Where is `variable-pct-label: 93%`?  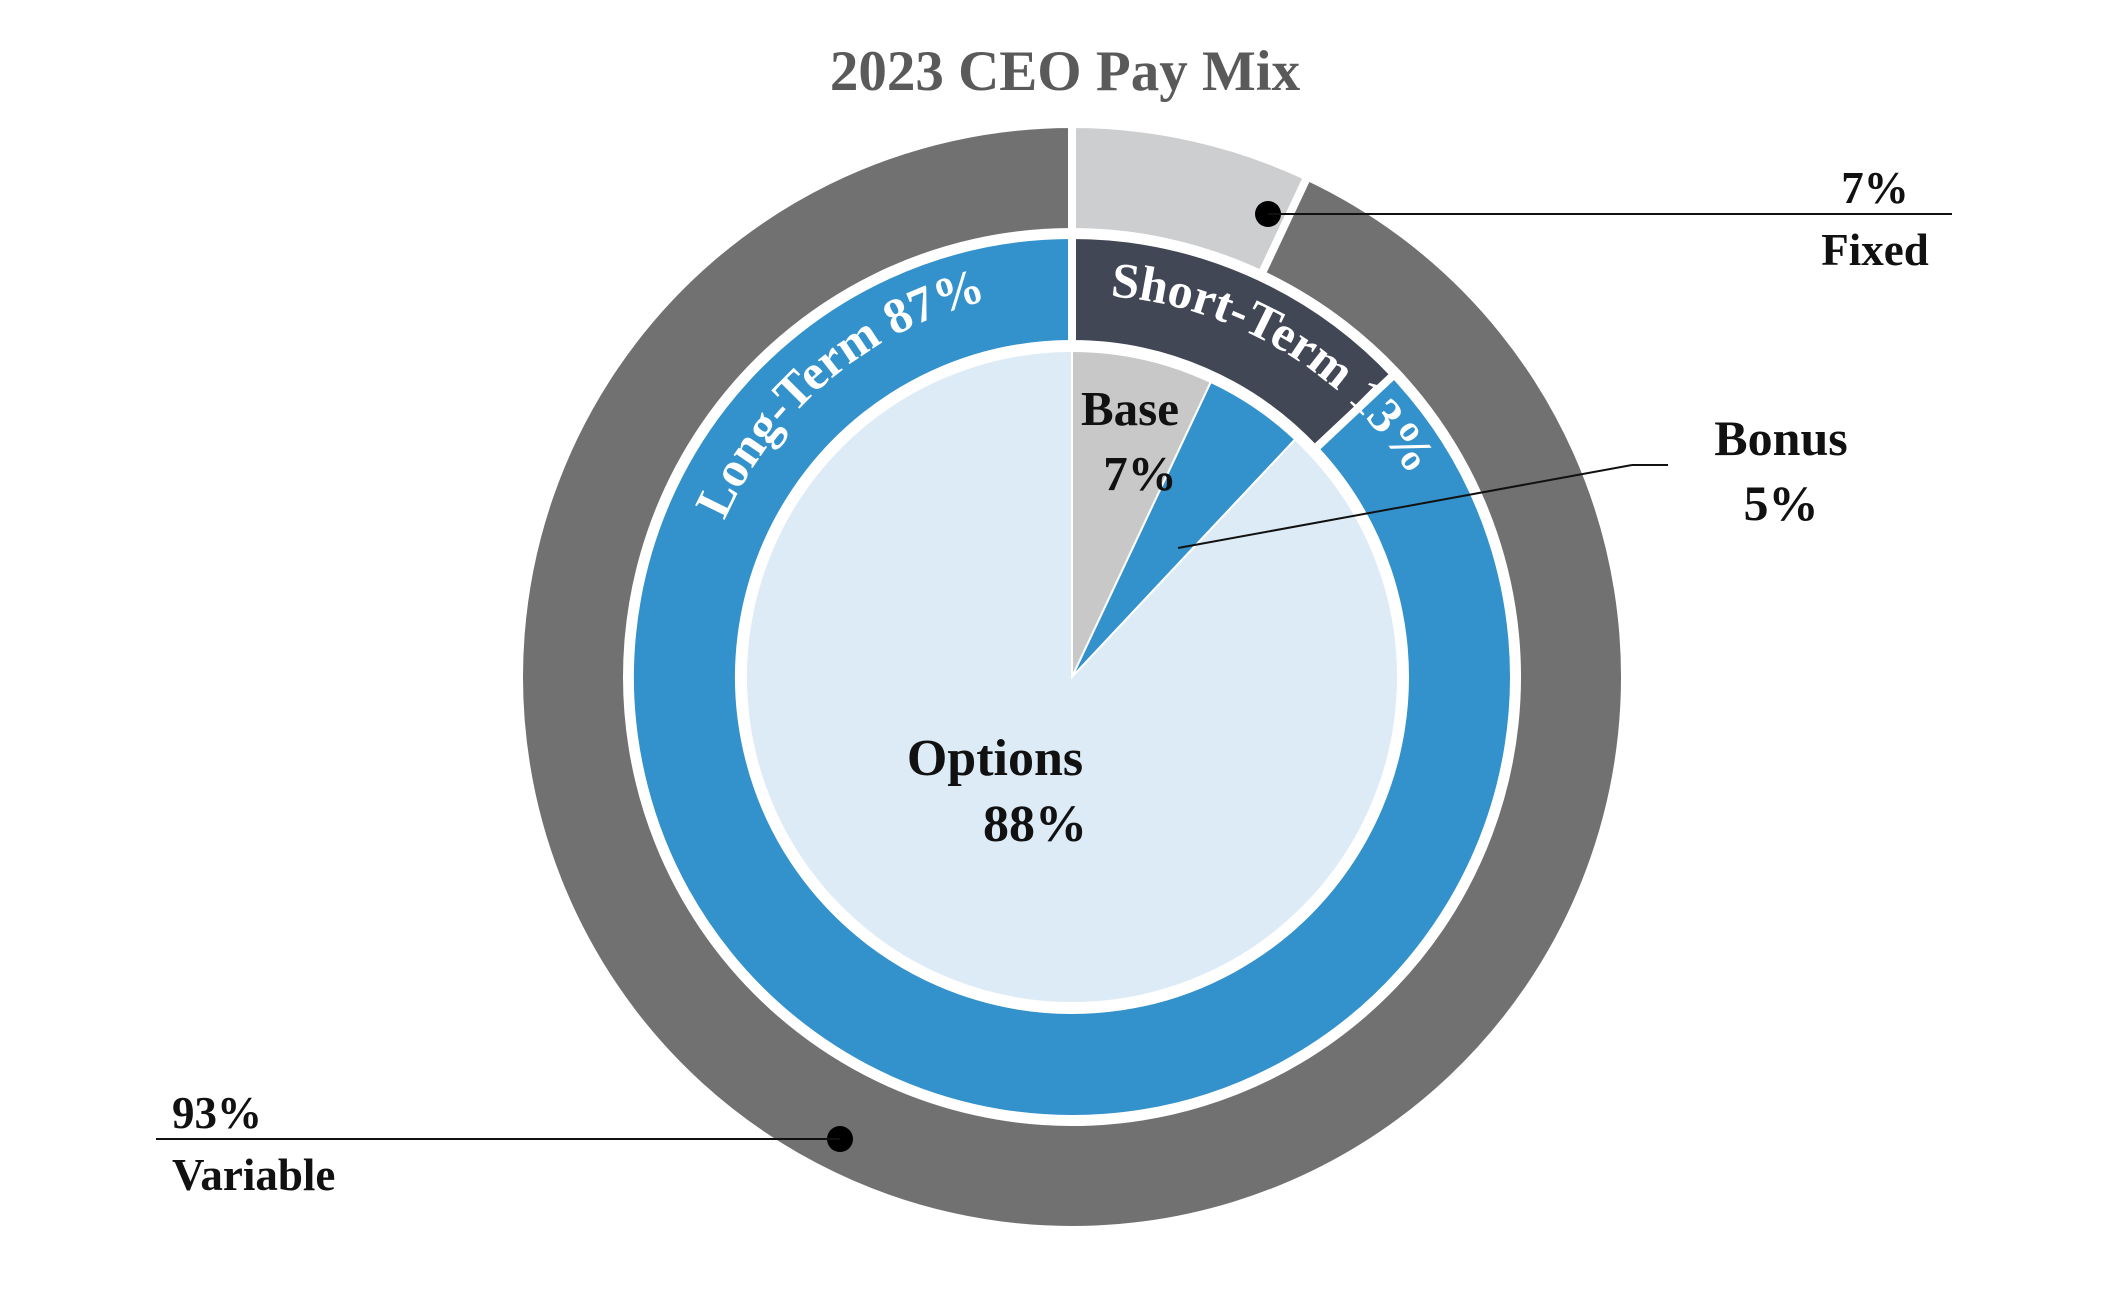 variable-pct-label: 93% is located at coordinates (217, 1113).